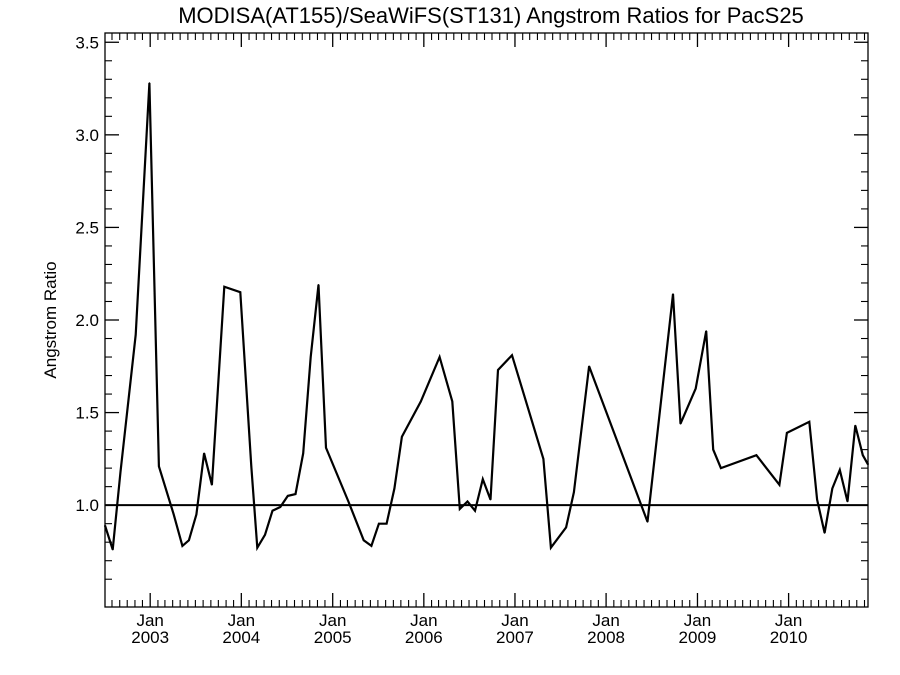 The height and width of the screenshot is (675, 900). Describe the element at coordinates (241, 637) in the screenshot. I see `x-tick-label-year: 2004` at that location.